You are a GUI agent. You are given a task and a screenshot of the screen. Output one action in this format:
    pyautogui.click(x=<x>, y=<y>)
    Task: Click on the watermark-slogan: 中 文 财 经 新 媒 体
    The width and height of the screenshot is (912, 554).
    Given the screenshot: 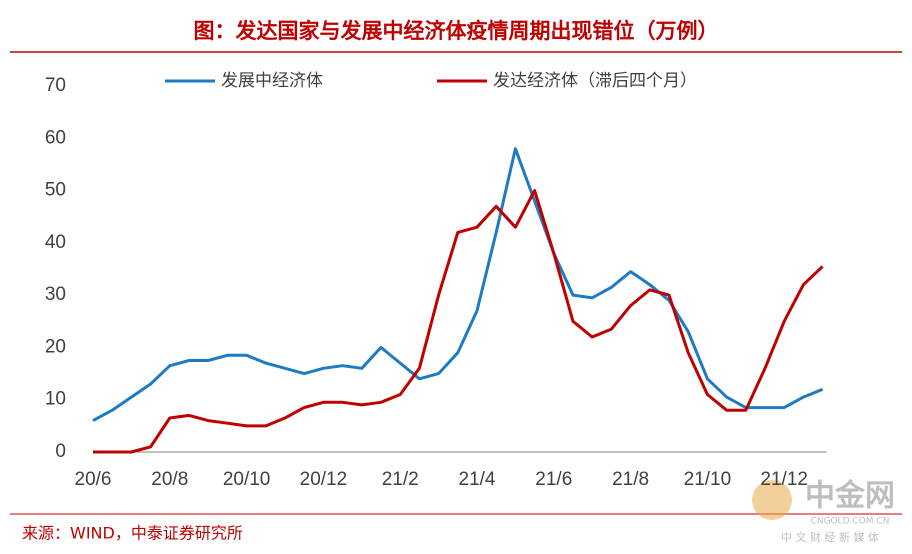 What is the action you would take?
    pyautogui.click(x=830, y=537)
    